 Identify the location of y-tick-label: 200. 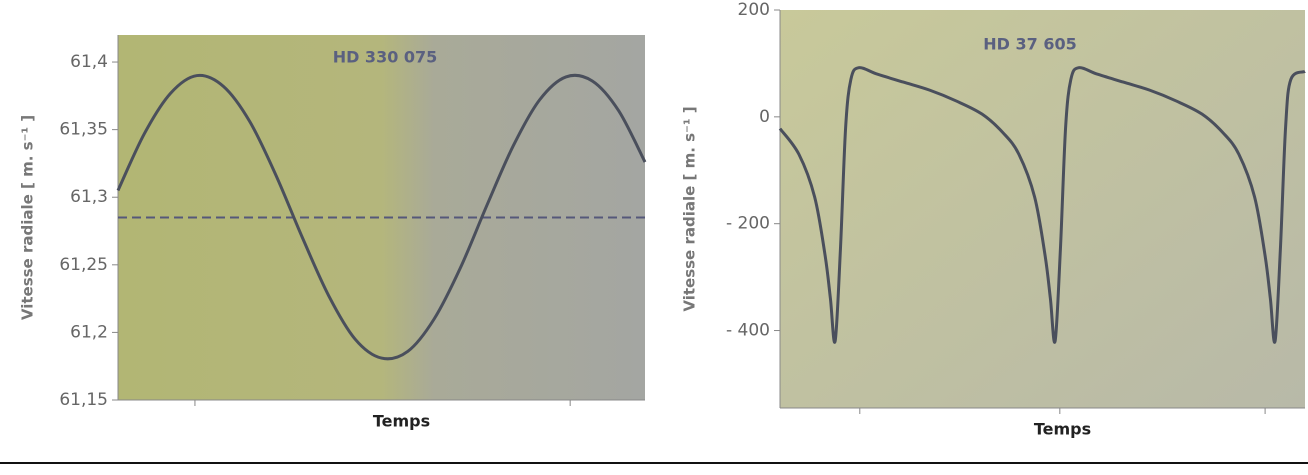
(754, 10).